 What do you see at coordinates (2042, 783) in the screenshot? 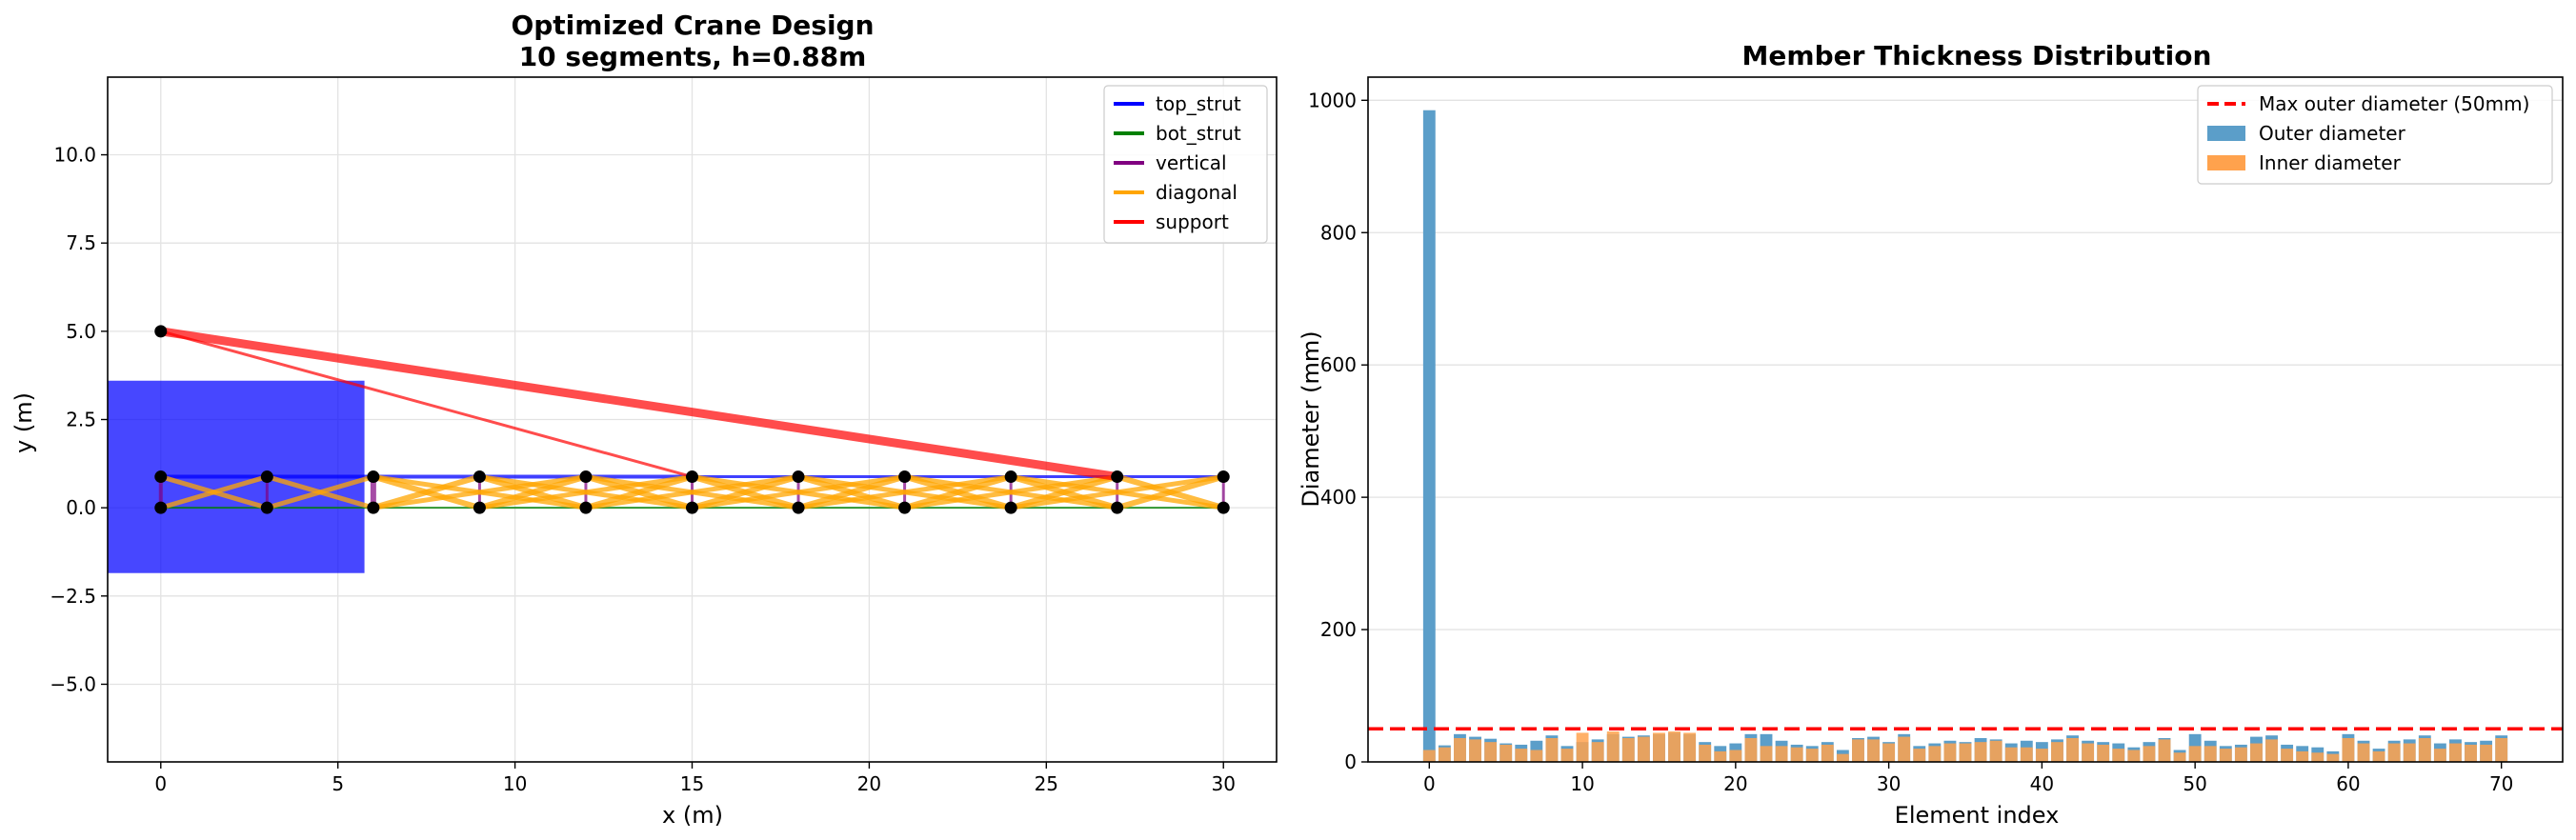
I see `x-tick-label: 40` at bounding box center [2042, 783].